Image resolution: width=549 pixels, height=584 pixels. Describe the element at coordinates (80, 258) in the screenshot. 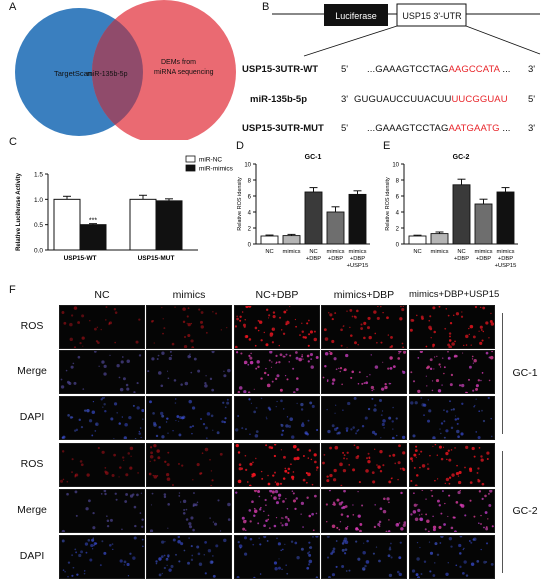

I see `x-tick-label: USP15-WT` at that location.